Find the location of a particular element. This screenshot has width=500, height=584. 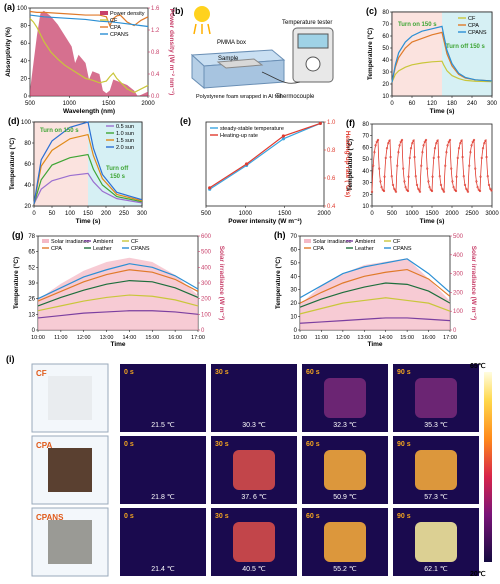

series-power-density is located at coordinates (89, 53).